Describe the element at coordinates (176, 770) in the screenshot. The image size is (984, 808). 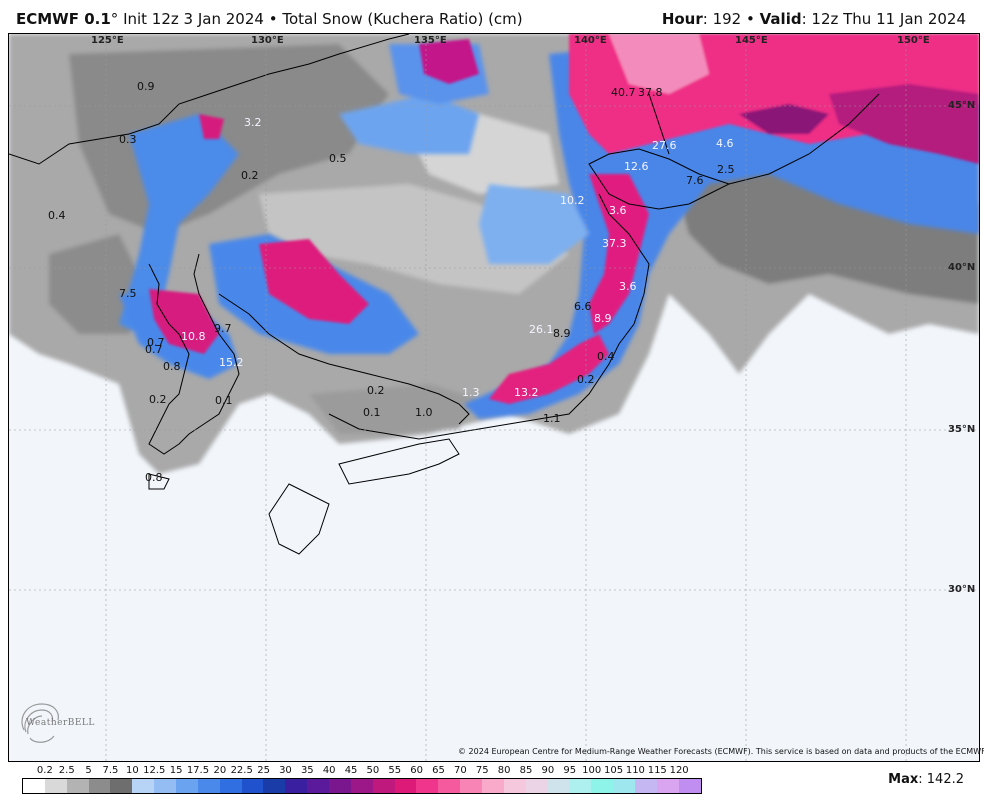
I see `legend-tick-label: 15` at that location.